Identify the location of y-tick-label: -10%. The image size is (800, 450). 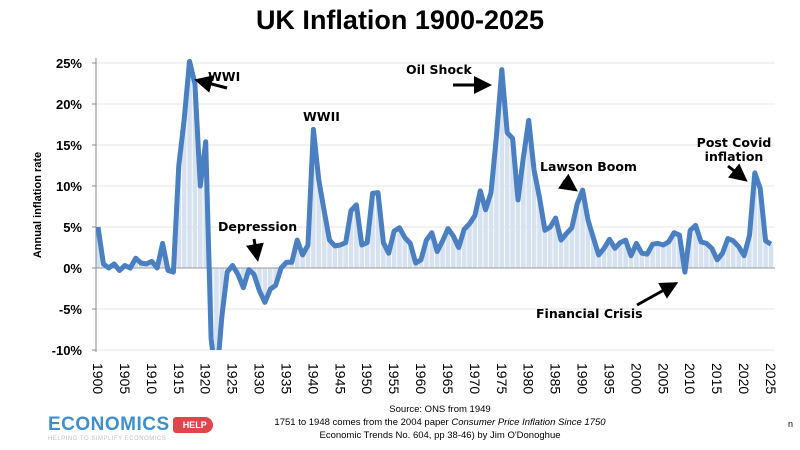
(67, 350).